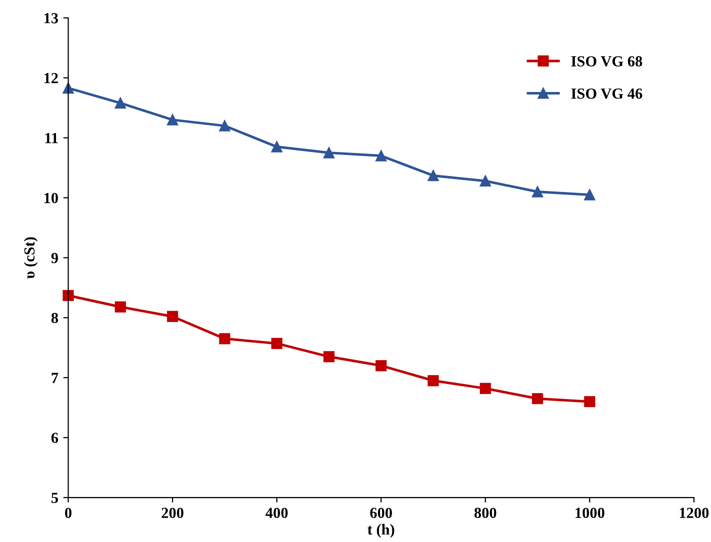 This screenshot has width=711, height=542. I want to click on y-axis-title: υ (cSt), so click(31, 258).